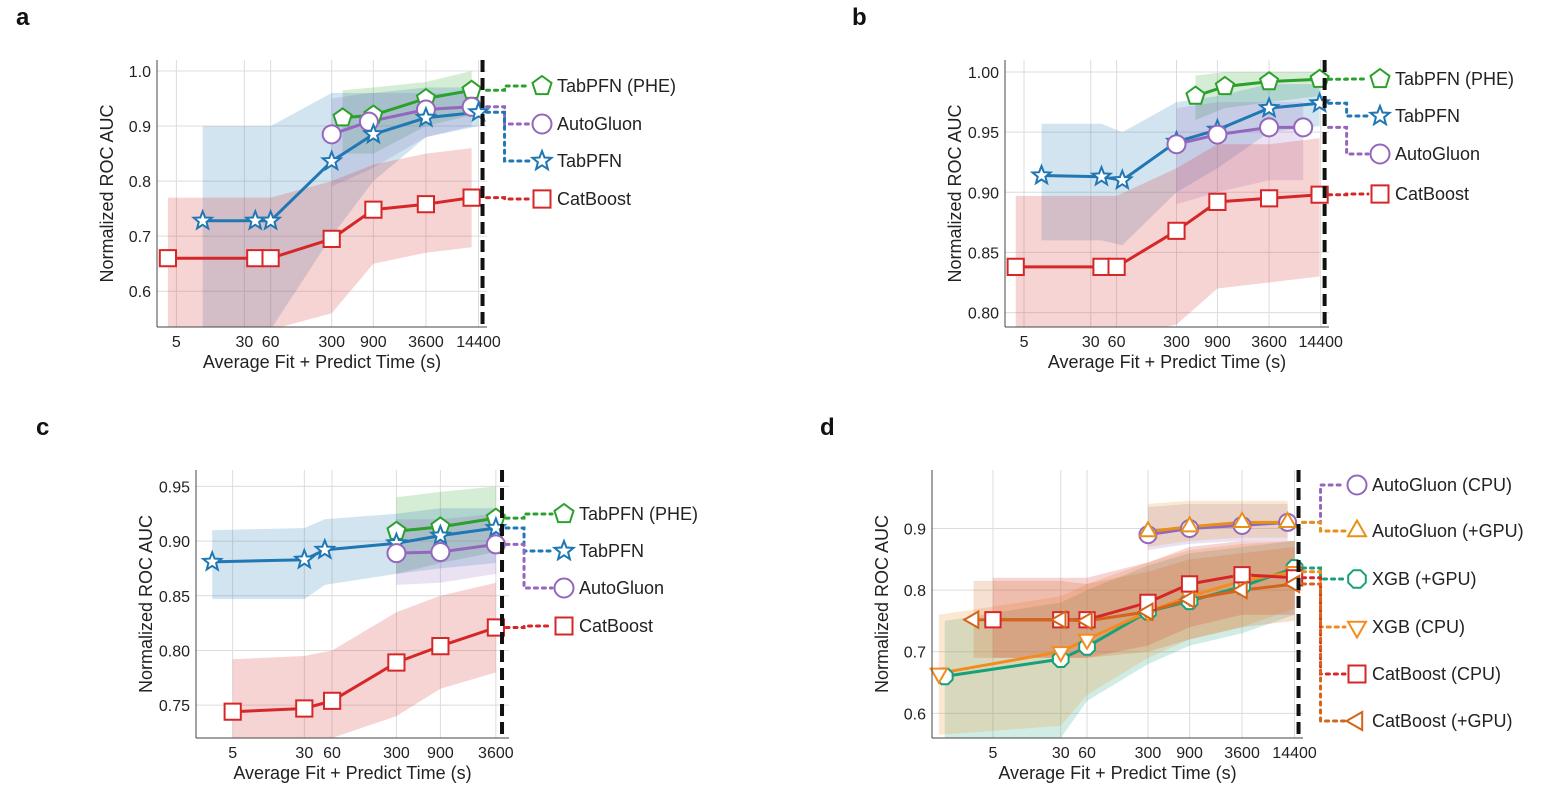 The width and height of the screenshot is (1545, 790). What do you see at coordinates (354, 554) in the screenshot?
I see `band-tabpfn` at bounding box center [354, 554].